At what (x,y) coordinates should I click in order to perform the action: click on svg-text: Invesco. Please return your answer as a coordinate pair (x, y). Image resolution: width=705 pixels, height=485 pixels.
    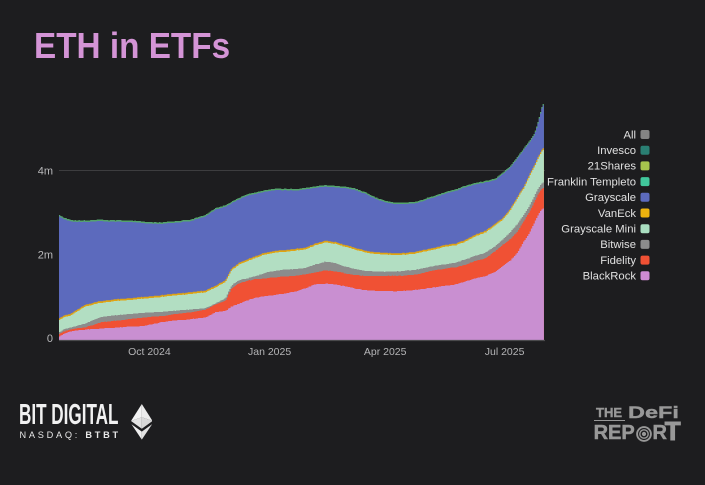
    Looking at the image, I should click on (616, 151).